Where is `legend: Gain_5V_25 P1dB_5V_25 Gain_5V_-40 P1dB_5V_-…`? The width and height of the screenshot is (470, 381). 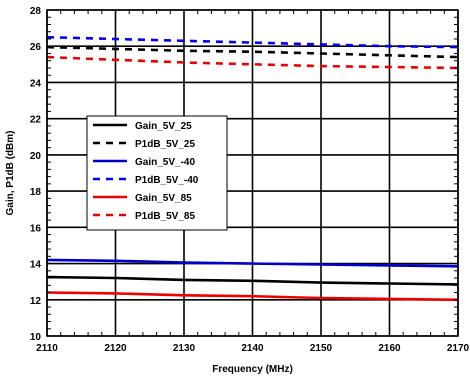 legend: Gain_5V_25 P1dB_5V_25 Gain_5V_-40 P1dB_5V_-… is located at coordinates (157, 173).